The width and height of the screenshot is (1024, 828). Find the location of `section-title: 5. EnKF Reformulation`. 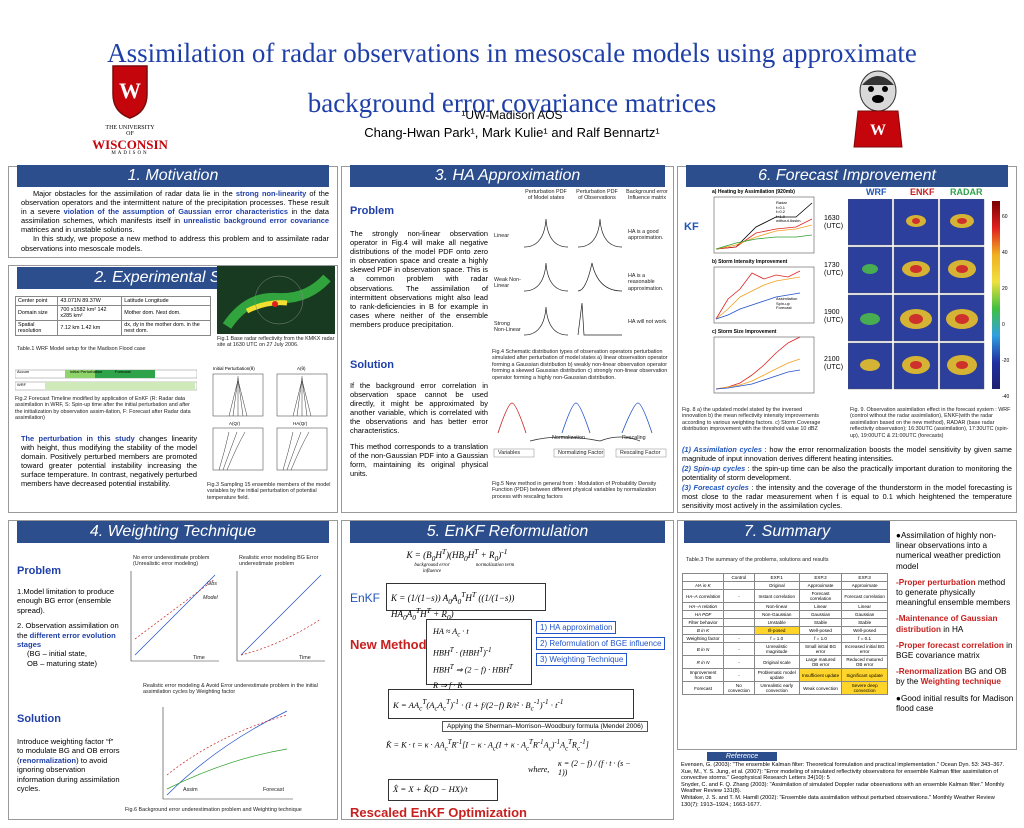

section-title: 5. EnKF Reformulation is located at coordinates (507, 532).